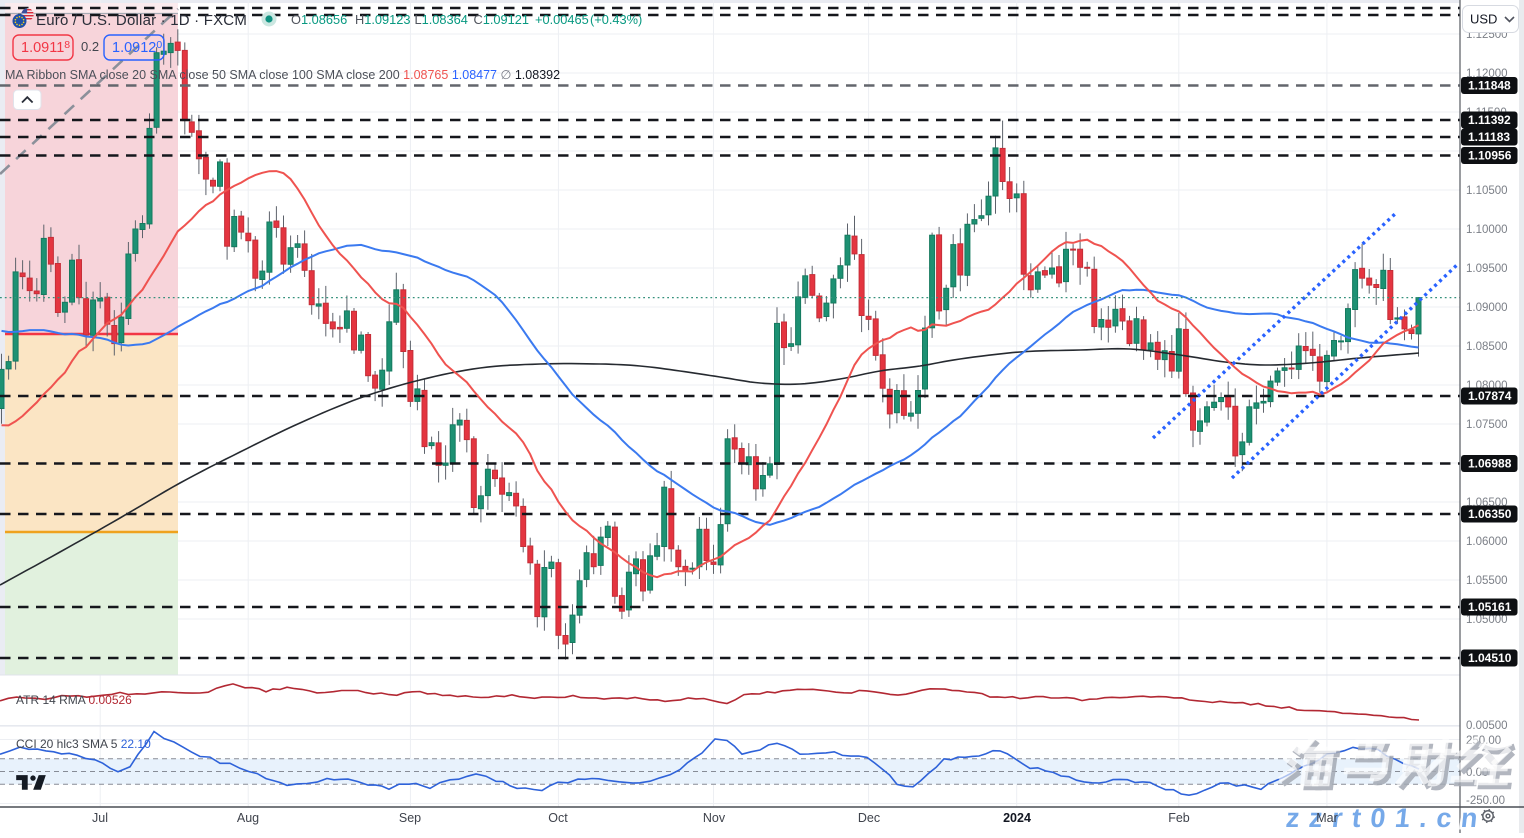 The height and width of the screenshot is (838, 1524). Describe the element at coordinates (137, 47) in the screenshot. I see `svg-text: 1.09120` at that location.